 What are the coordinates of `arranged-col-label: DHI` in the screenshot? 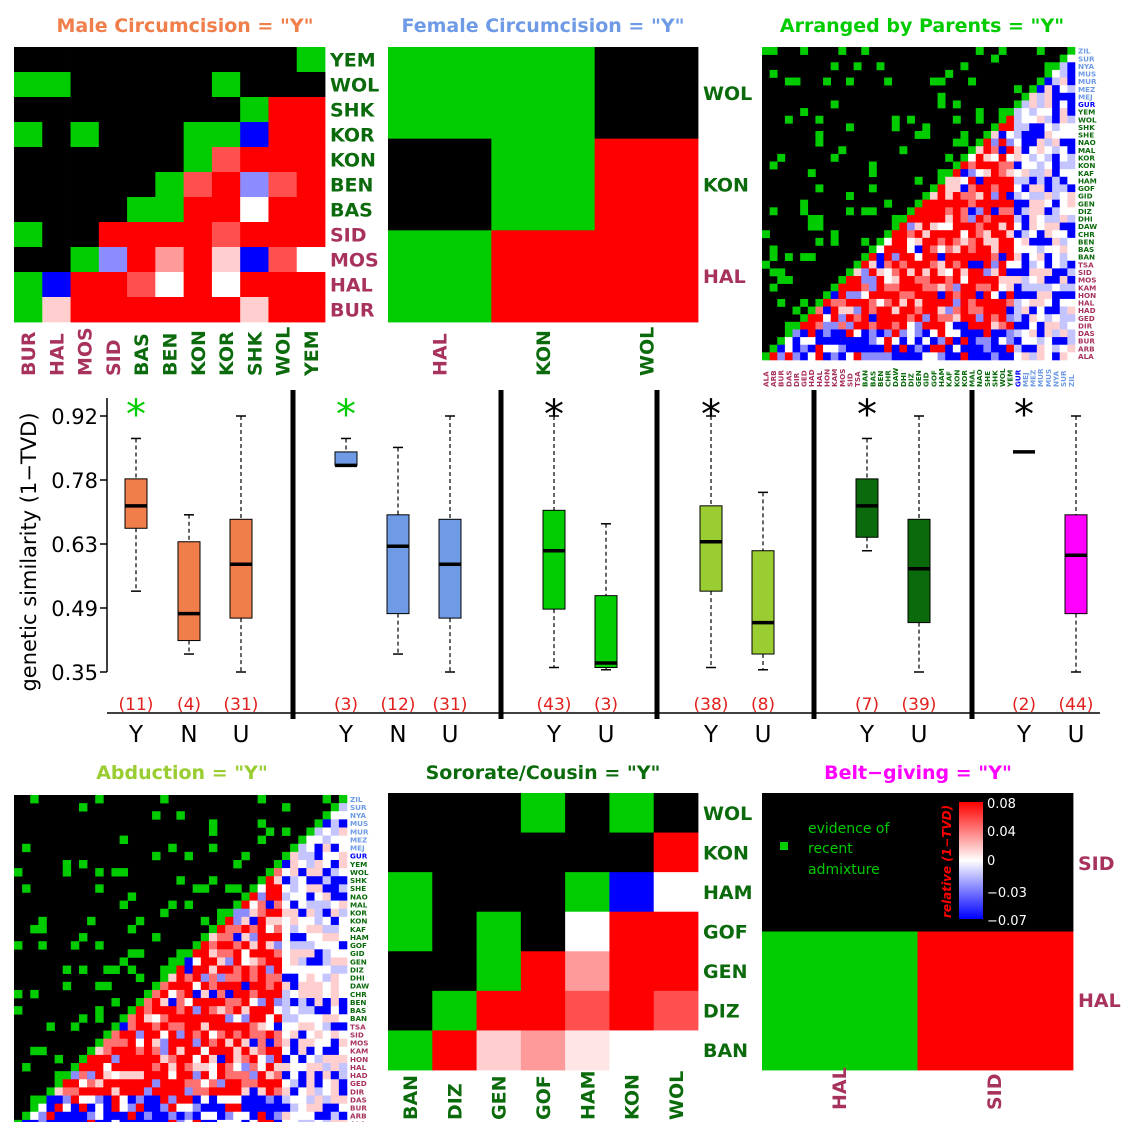 It's located at (903, 379).